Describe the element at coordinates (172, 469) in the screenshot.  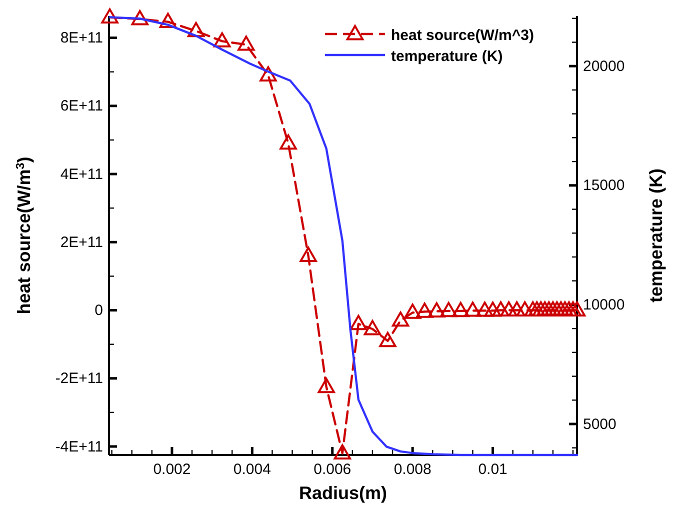
I see `x-tick-label: 0.002` at that location.